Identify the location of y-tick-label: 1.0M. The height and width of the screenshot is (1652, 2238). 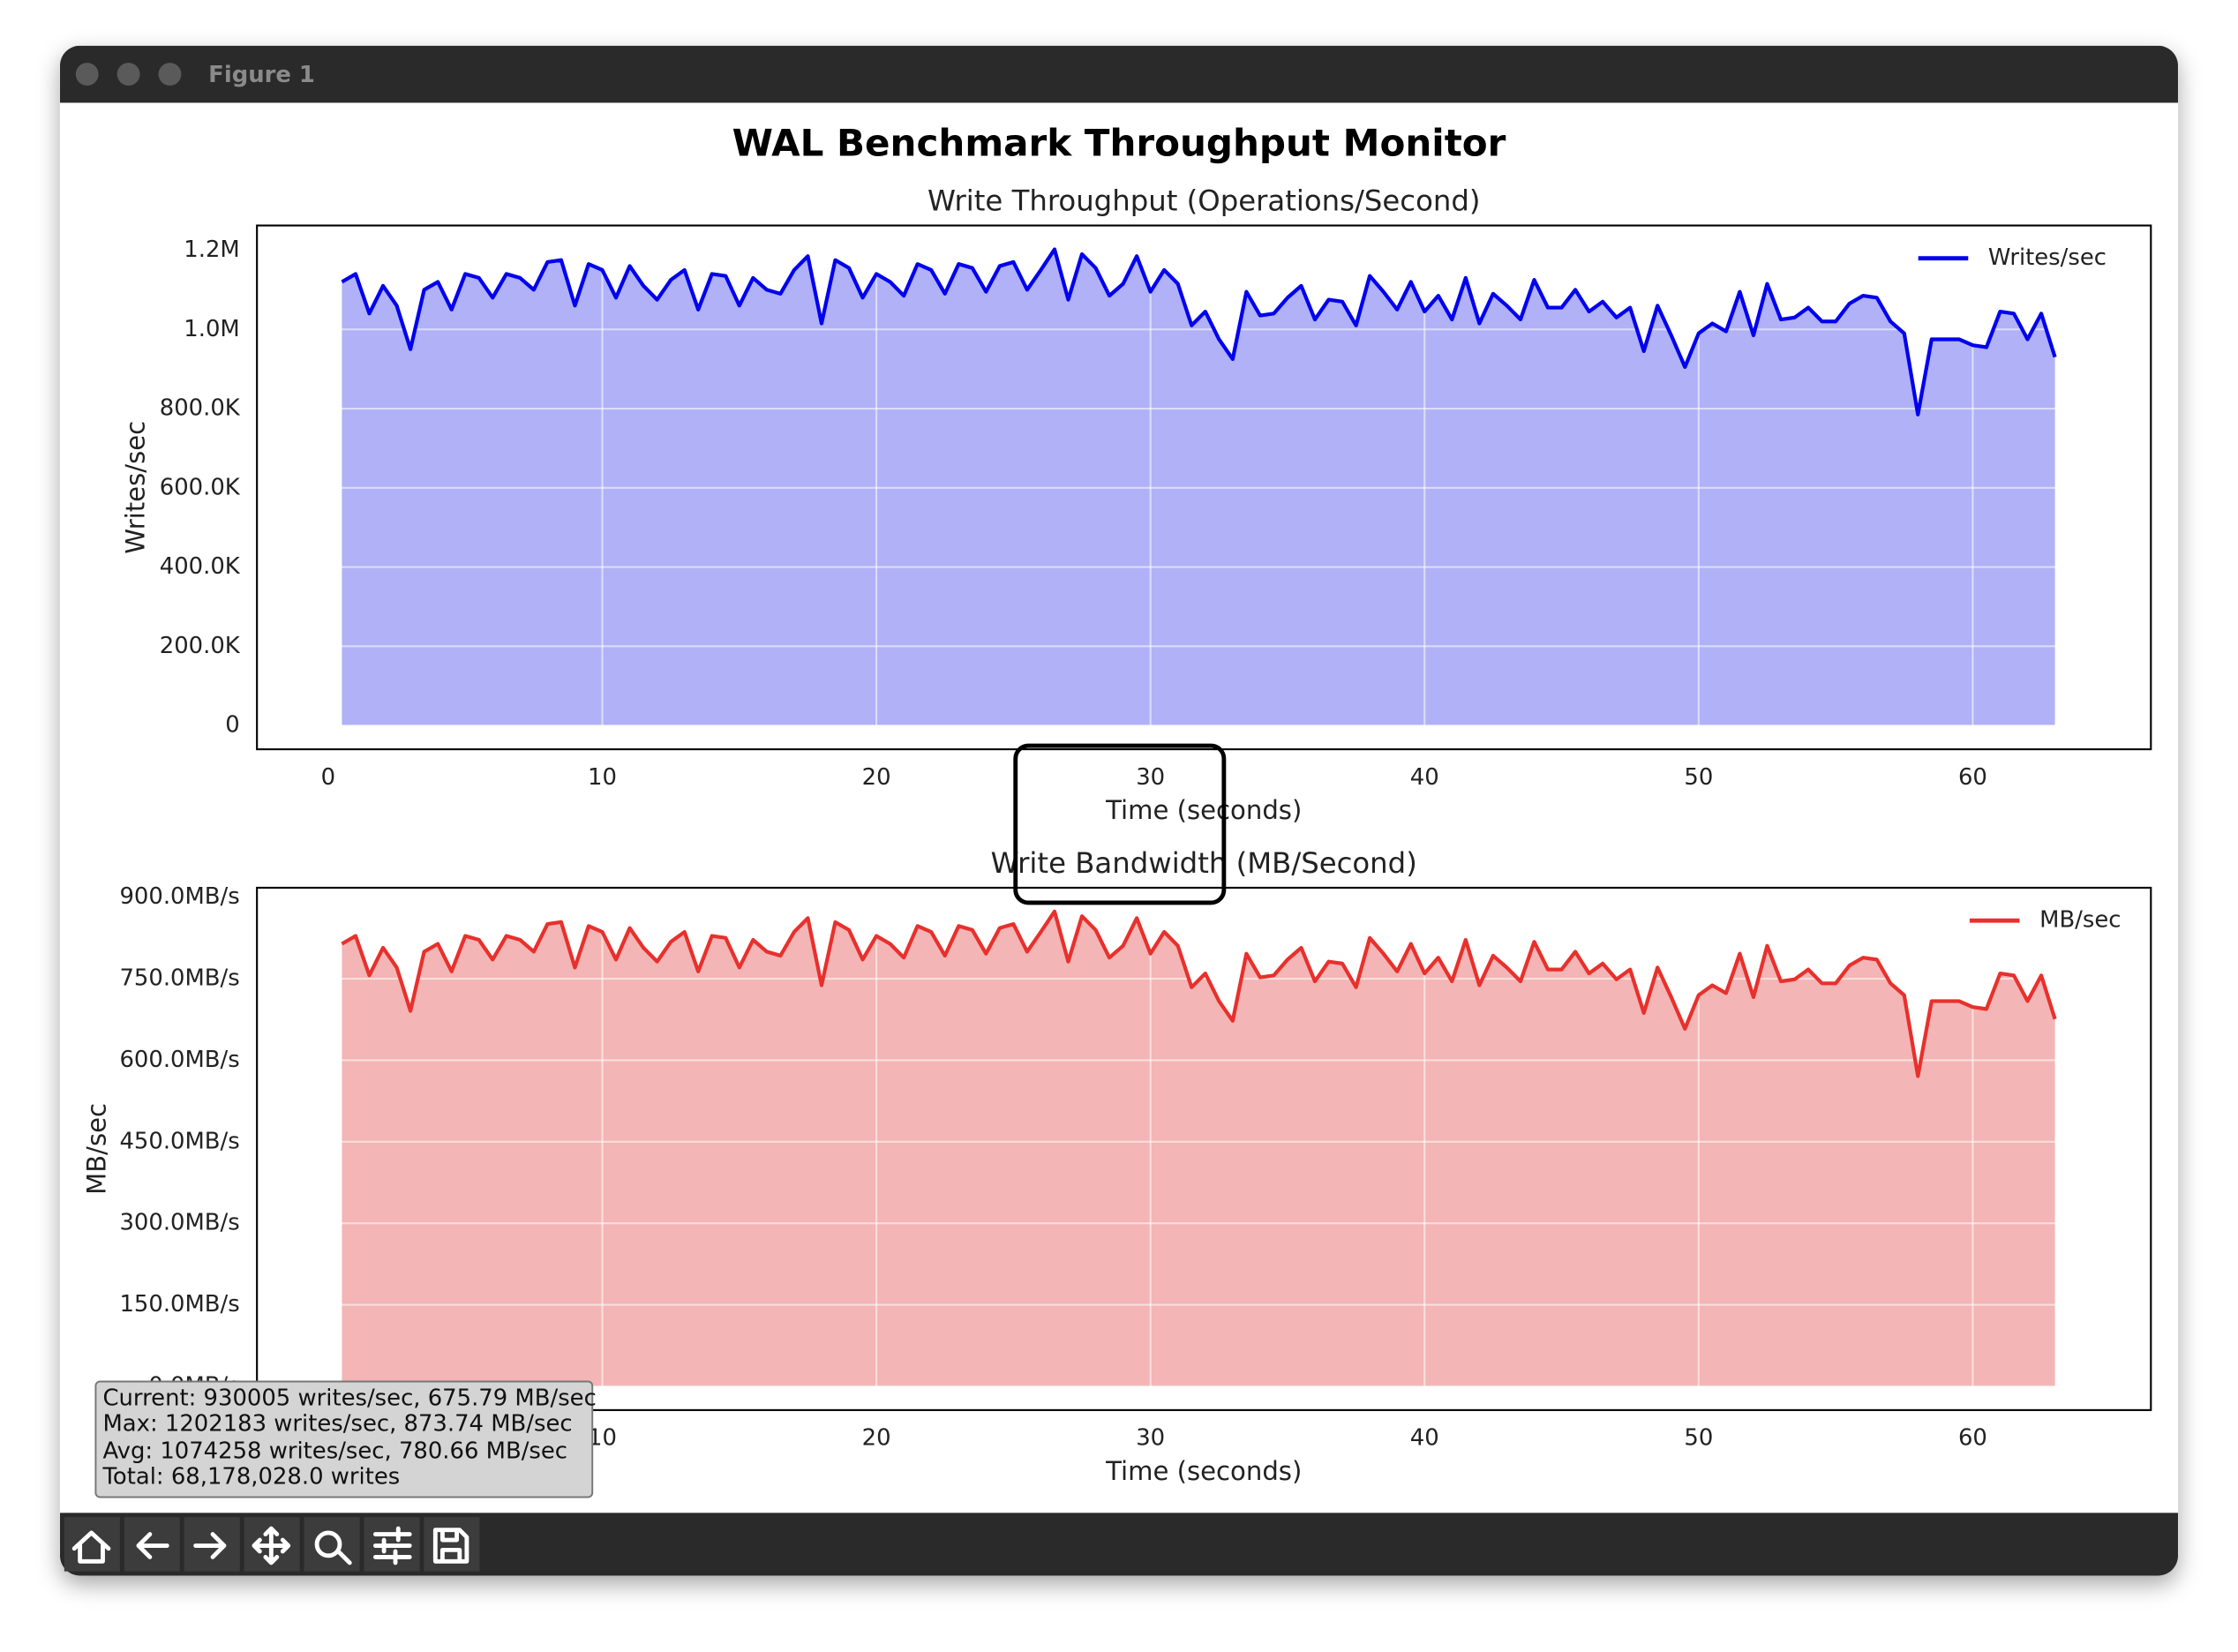
(211, 329).